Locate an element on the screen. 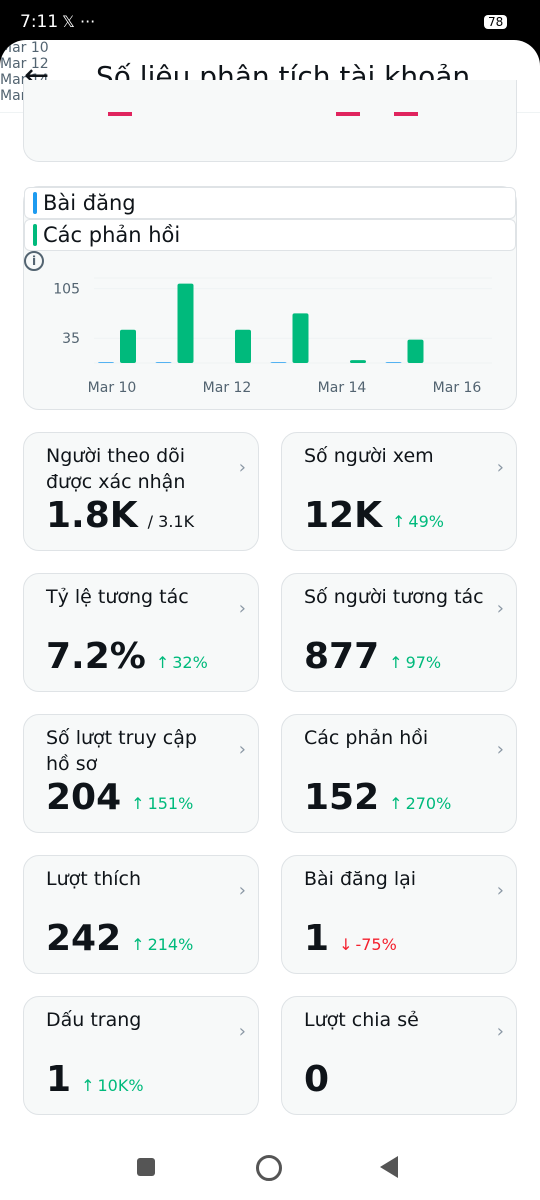 The height and width of the screenshot is (1200, 540). legend-label: Các phản hồi is located at coordinates (112, 235).